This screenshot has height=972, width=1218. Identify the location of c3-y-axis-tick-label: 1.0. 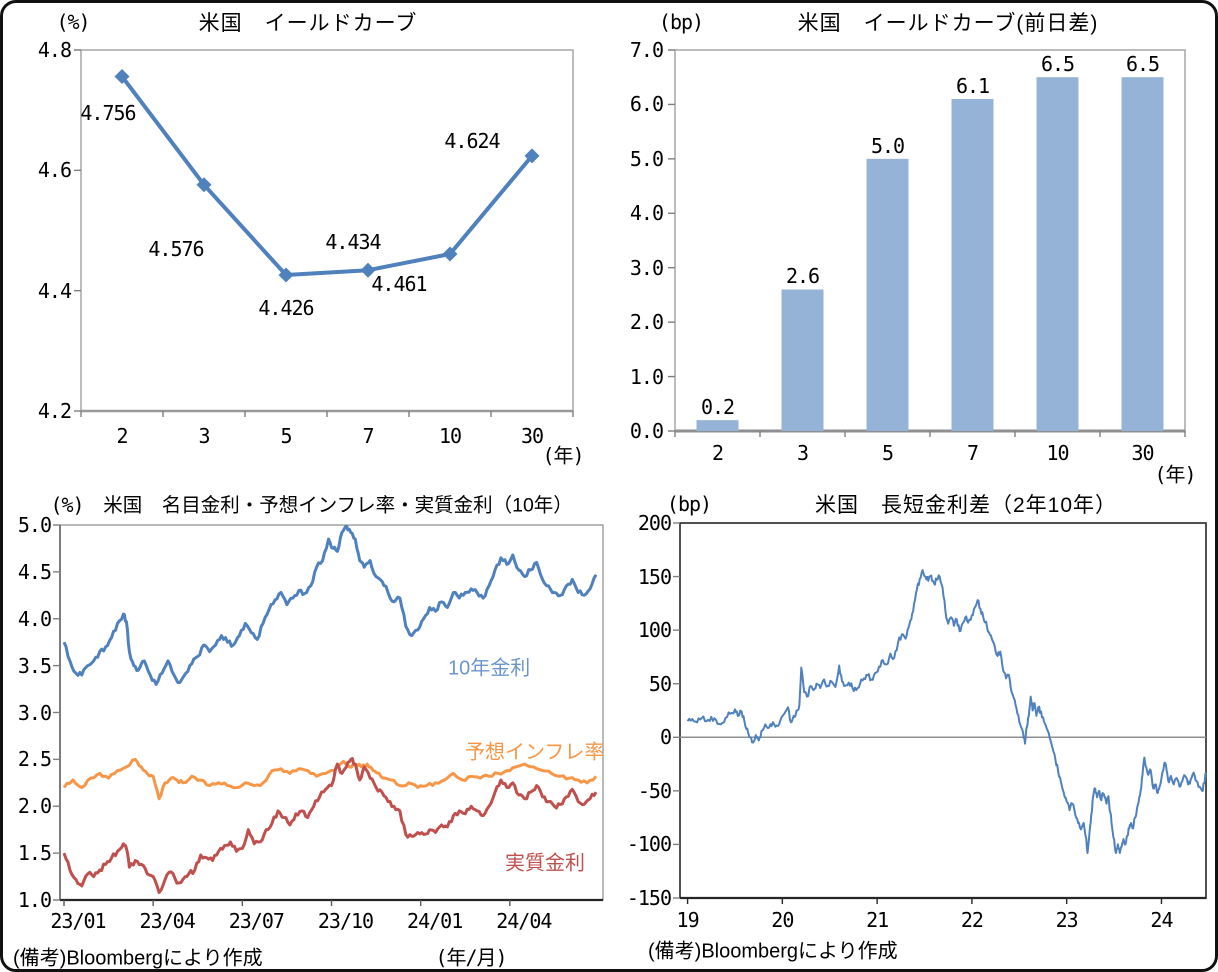
(34, 900).